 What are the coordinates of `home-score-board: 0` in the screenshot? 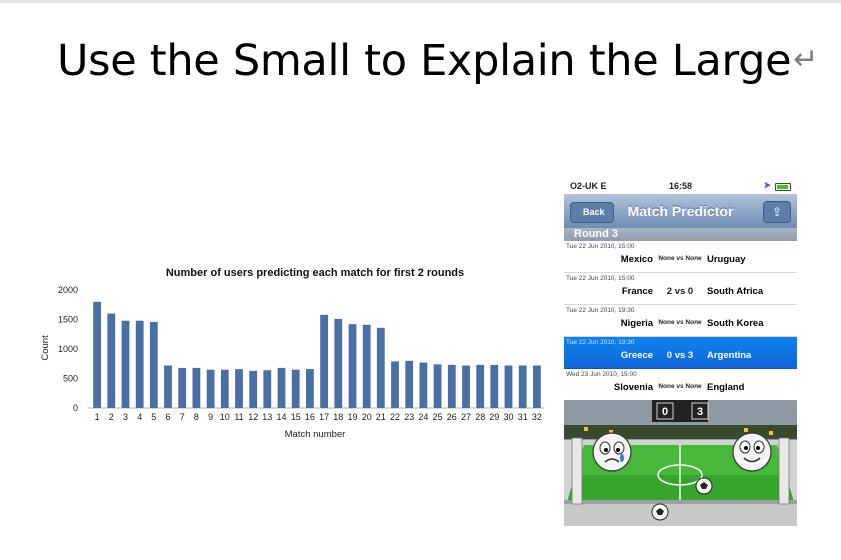 It's located at (665, 412).